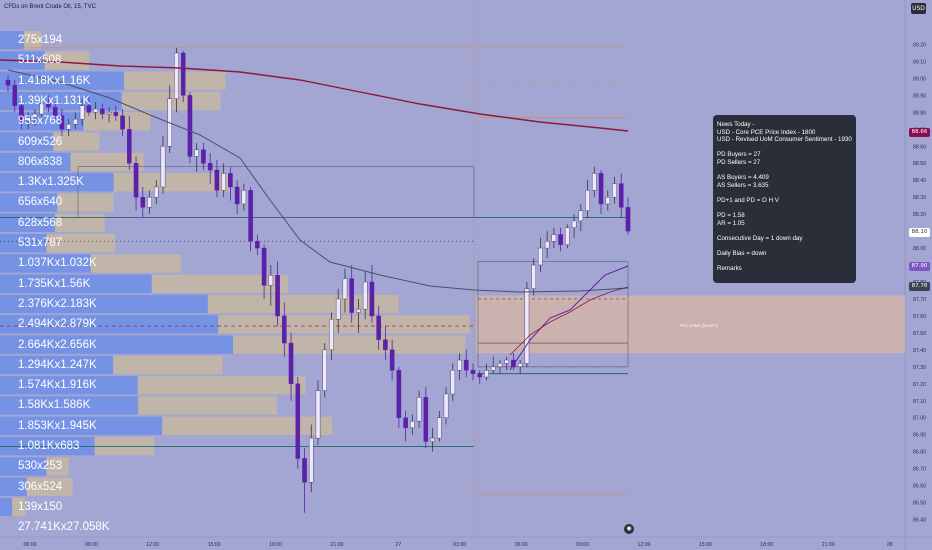  Describe the element at coordinates (919, 62) in the screenshot. I see `y-tick-label: 89.10` at that location.